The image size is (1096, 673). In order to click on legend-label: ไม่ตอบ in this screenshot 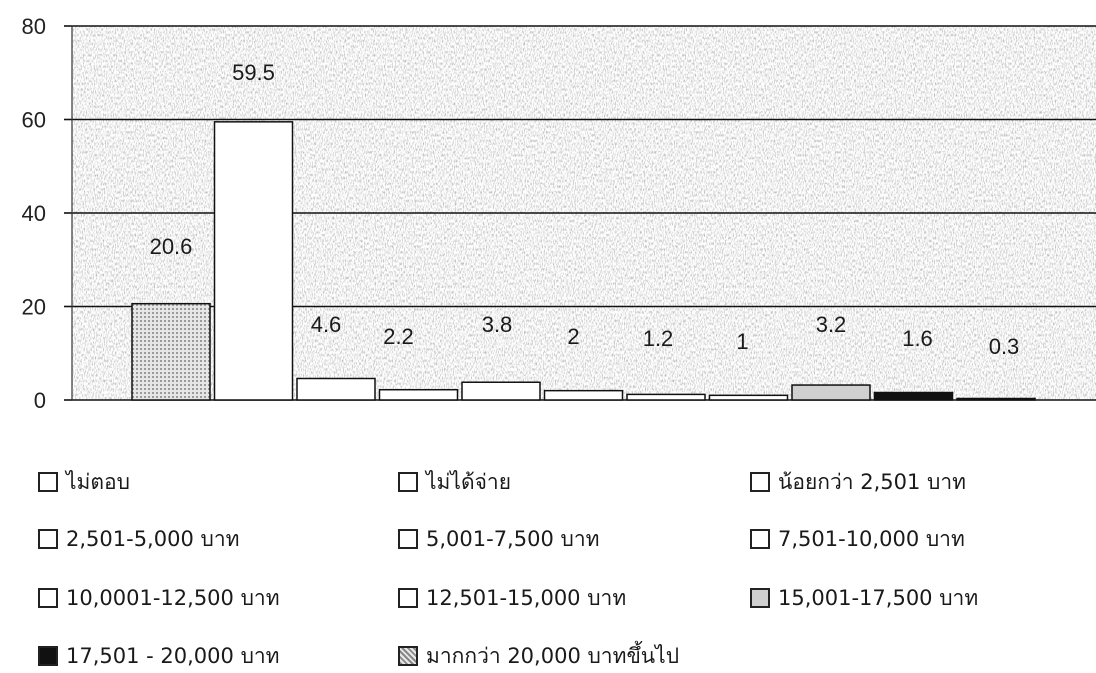, I will do `click(98, 482)`.